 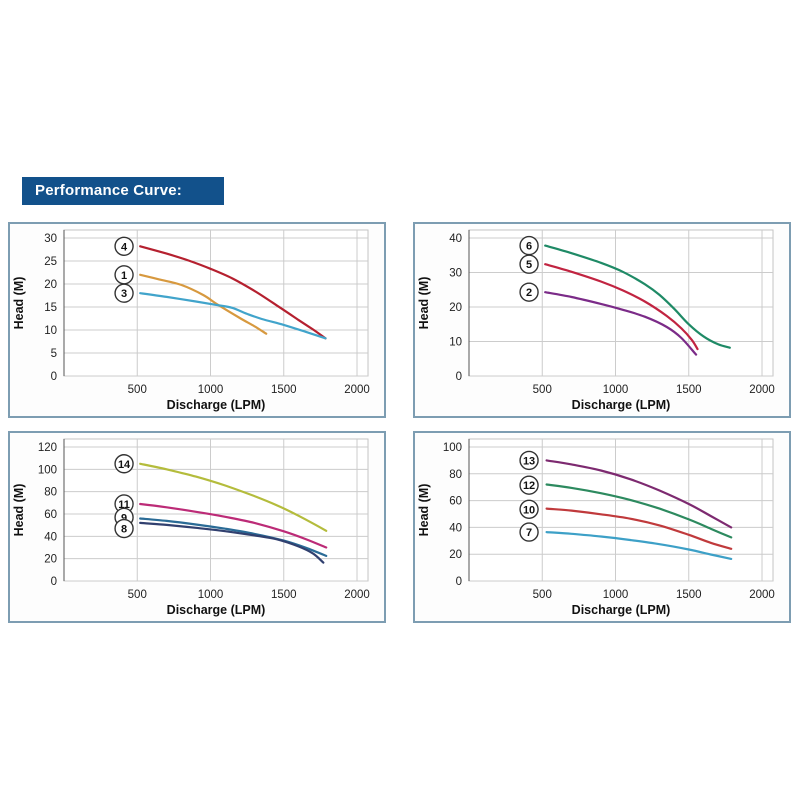 What do you see at coordinates (50, 262) in the screenshot?
I see `y-tick-label-25: 25` at bounding box center [50, 262].